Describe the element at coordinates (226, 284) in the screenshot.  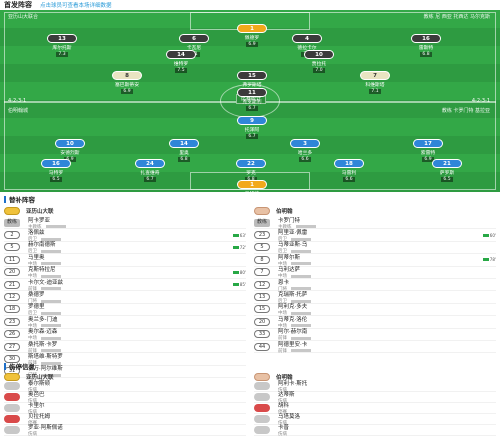
I see `sub-event: 85'` at that location.